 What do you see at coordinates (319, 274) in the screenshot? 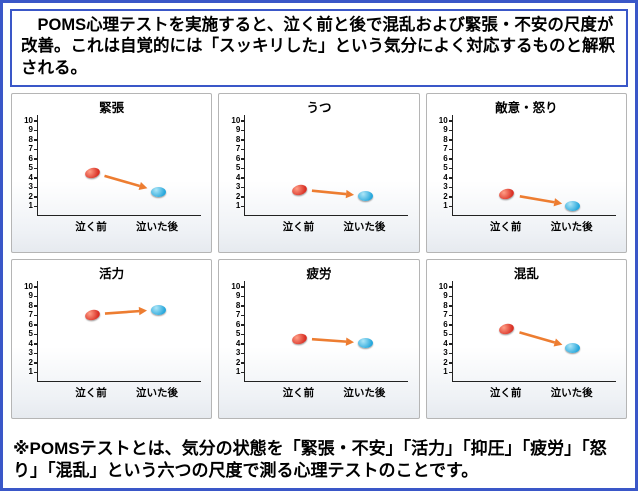
I see `chart-title: 疲労` at bounding box center [319, 274].